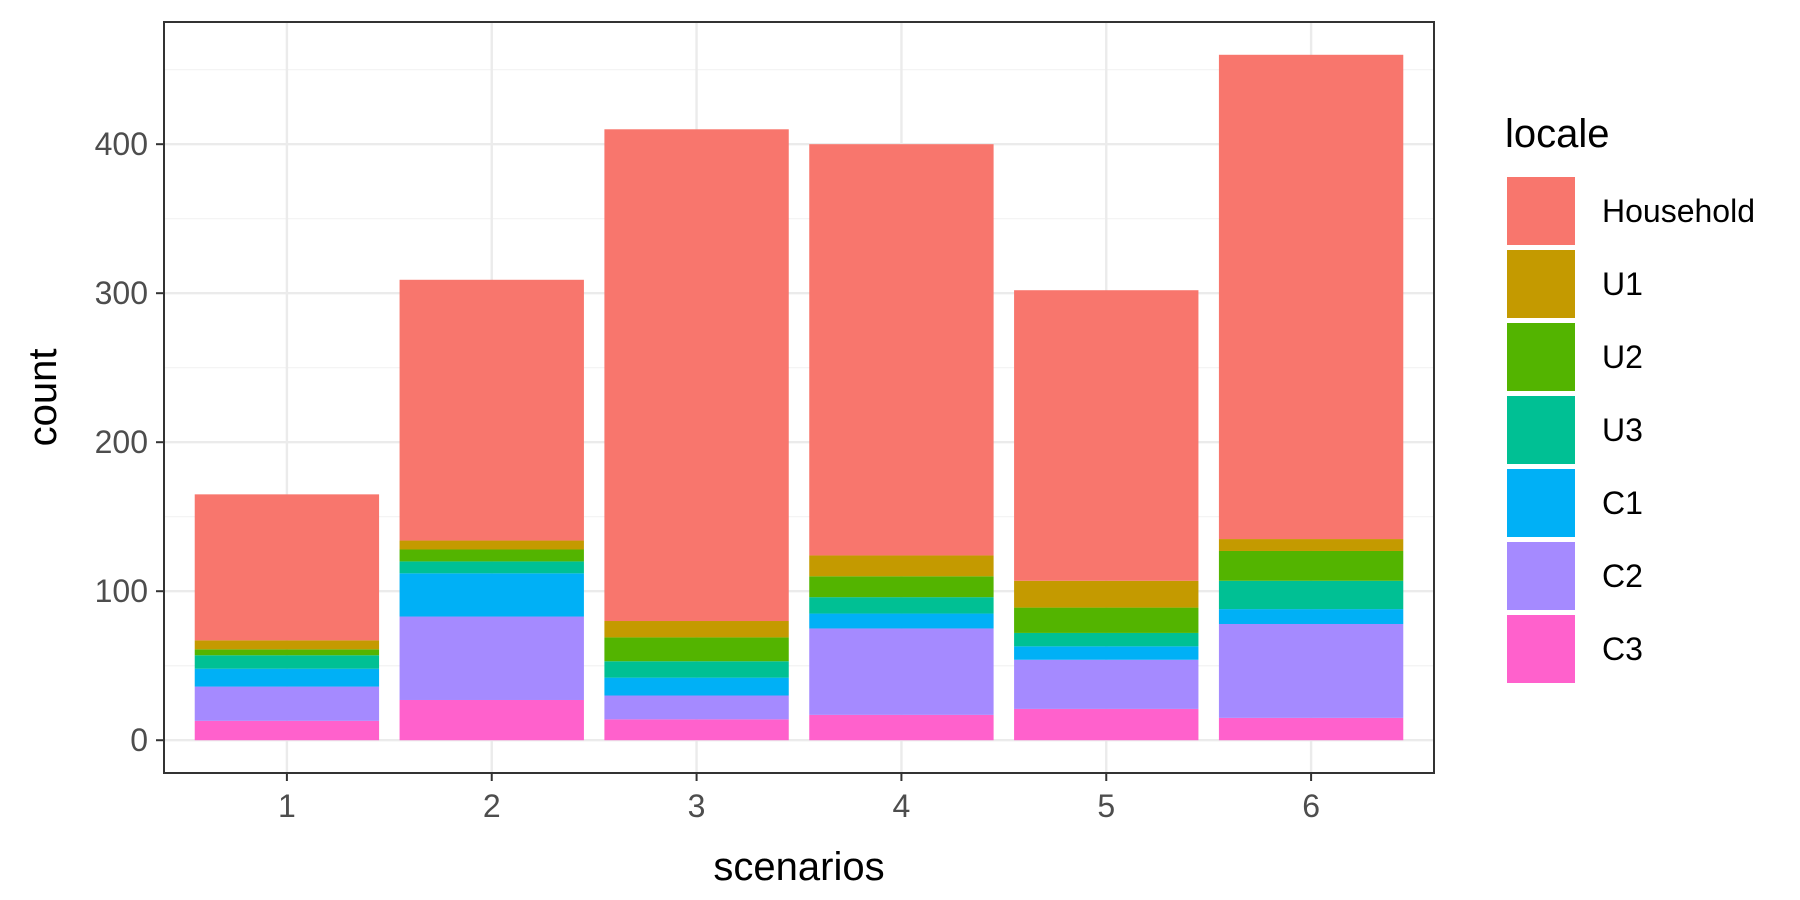  What do you see at coordinates (1622, 576) in the screenshot?
I see `legend-label-c2: C2` at bounding box center [1622, 576].